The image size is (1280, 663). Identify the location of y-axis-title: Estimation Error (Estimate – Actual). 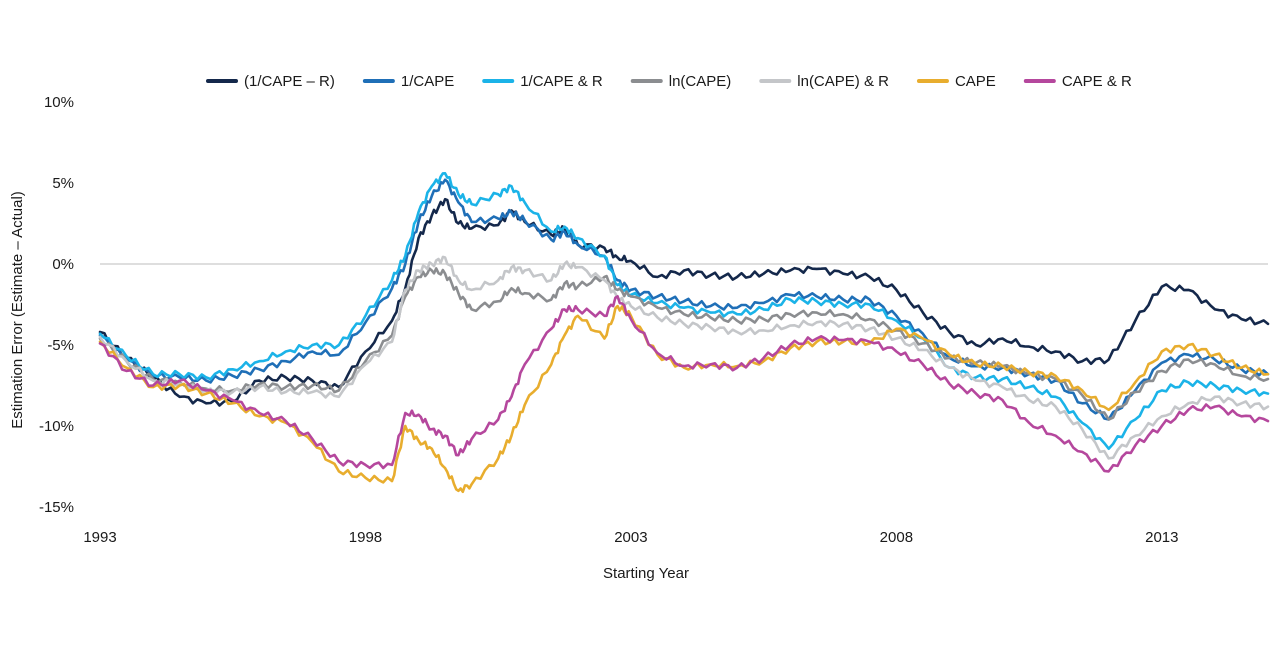
(17, 310).